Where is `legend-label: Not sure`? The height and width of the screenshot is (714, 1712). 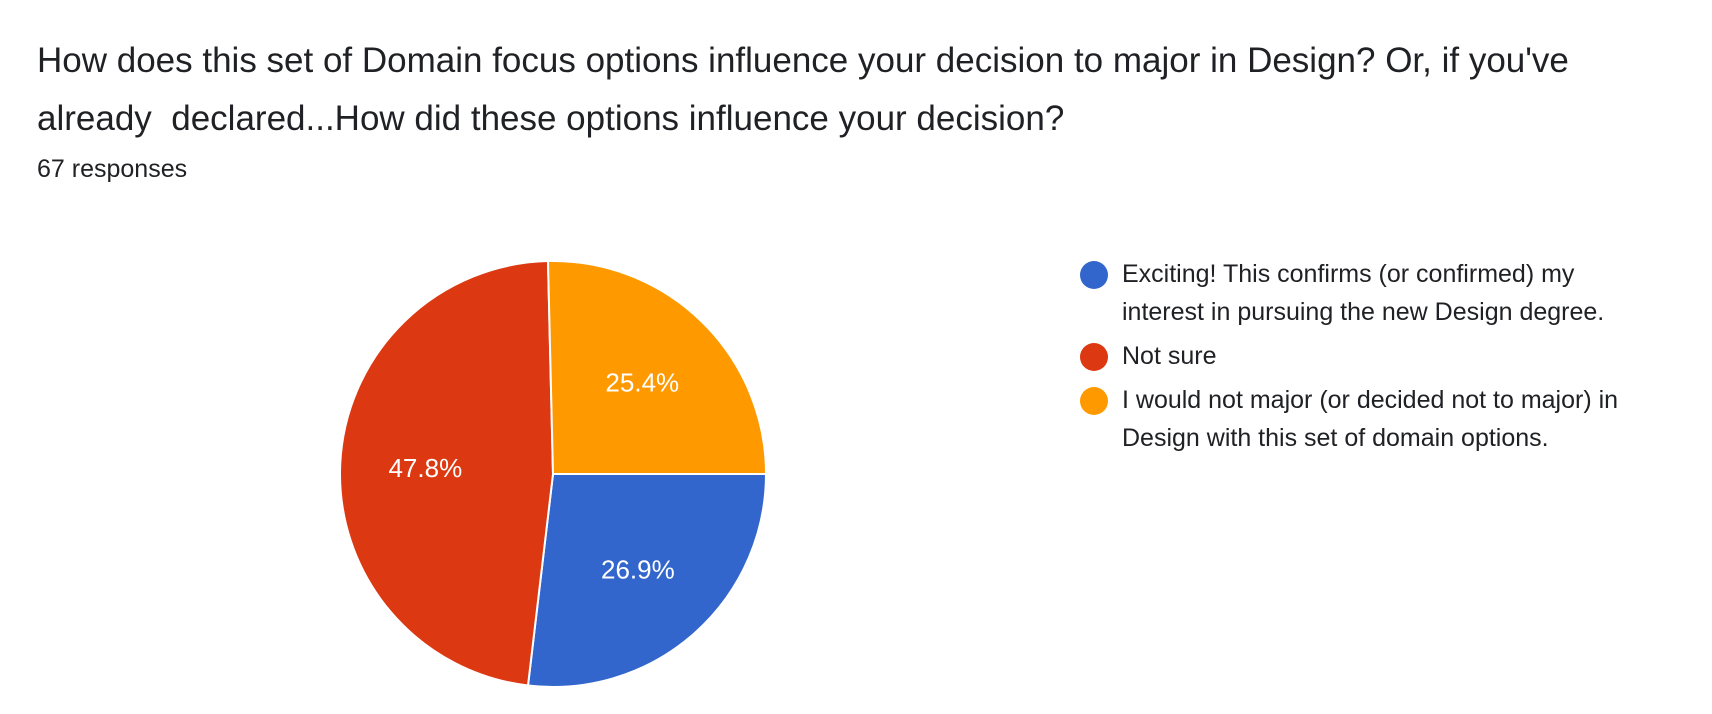 legend-label: Not sure is located at coordinates (1169, 356).